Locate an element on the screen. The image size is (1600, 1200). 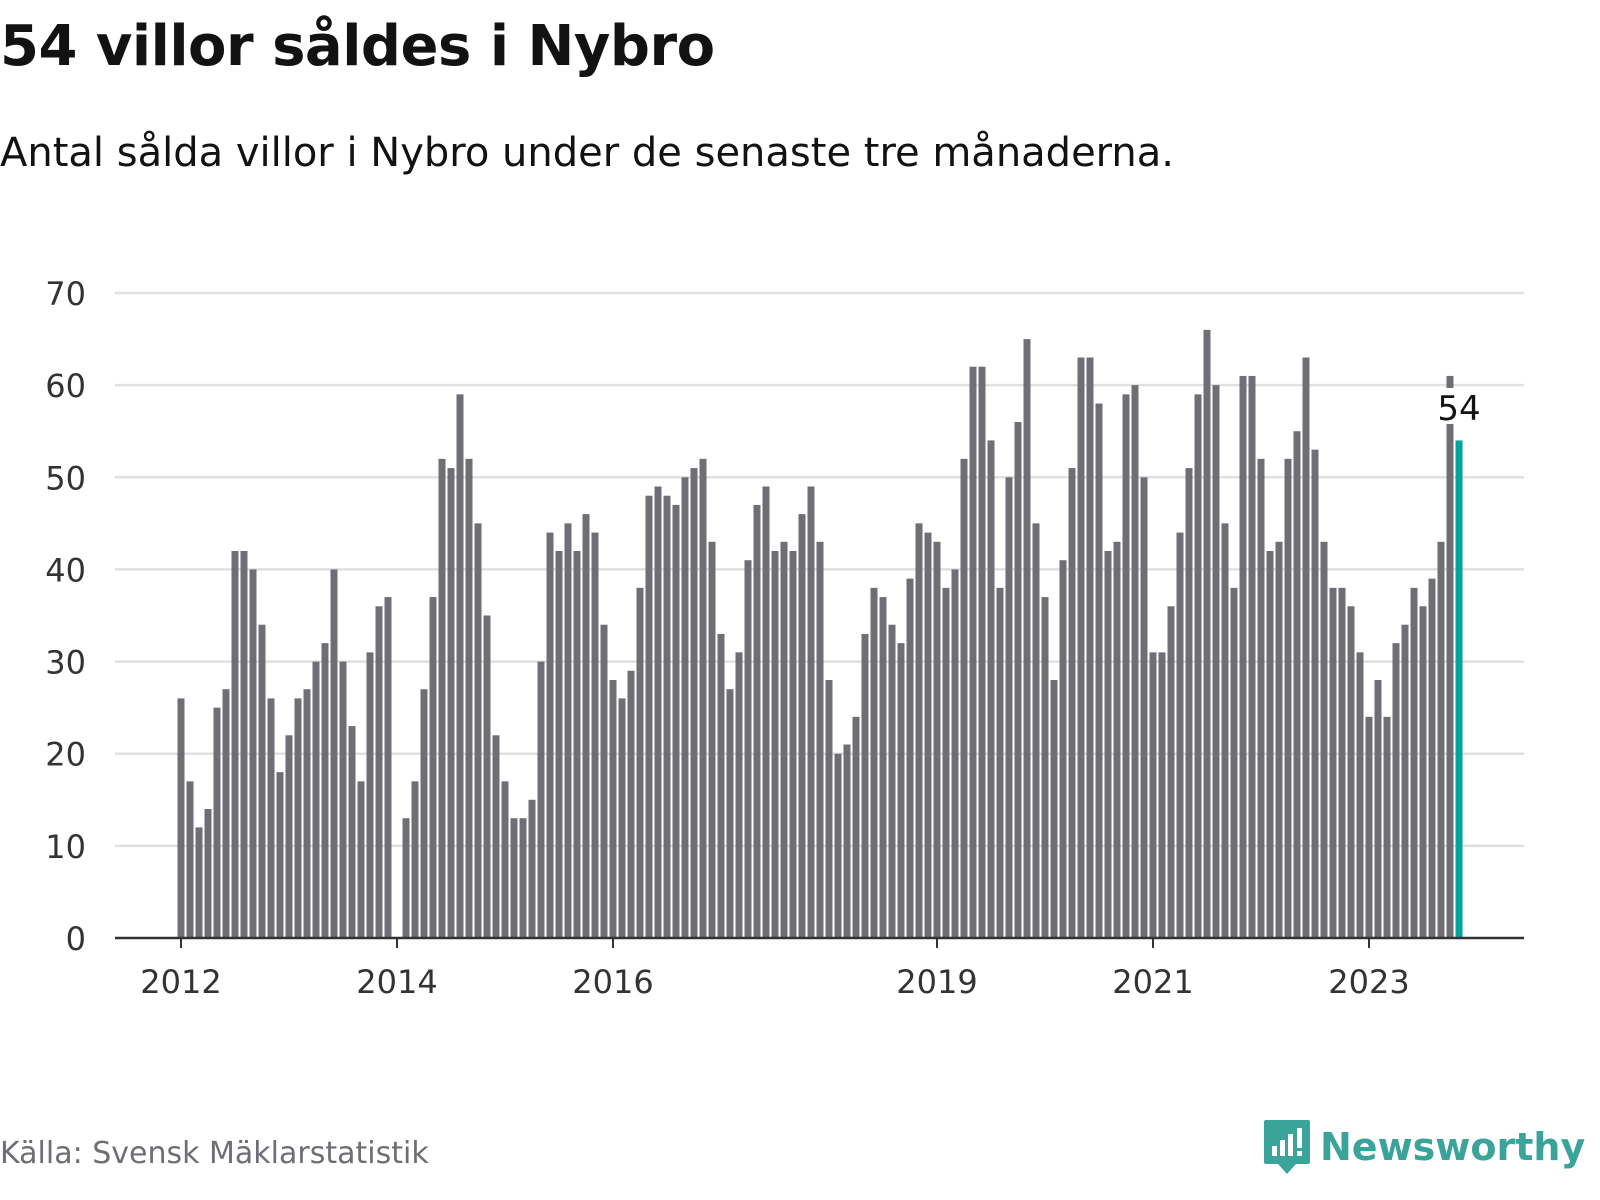
chart-title: 54 villor såldes i Nybro is located at coordinates (357, 46).